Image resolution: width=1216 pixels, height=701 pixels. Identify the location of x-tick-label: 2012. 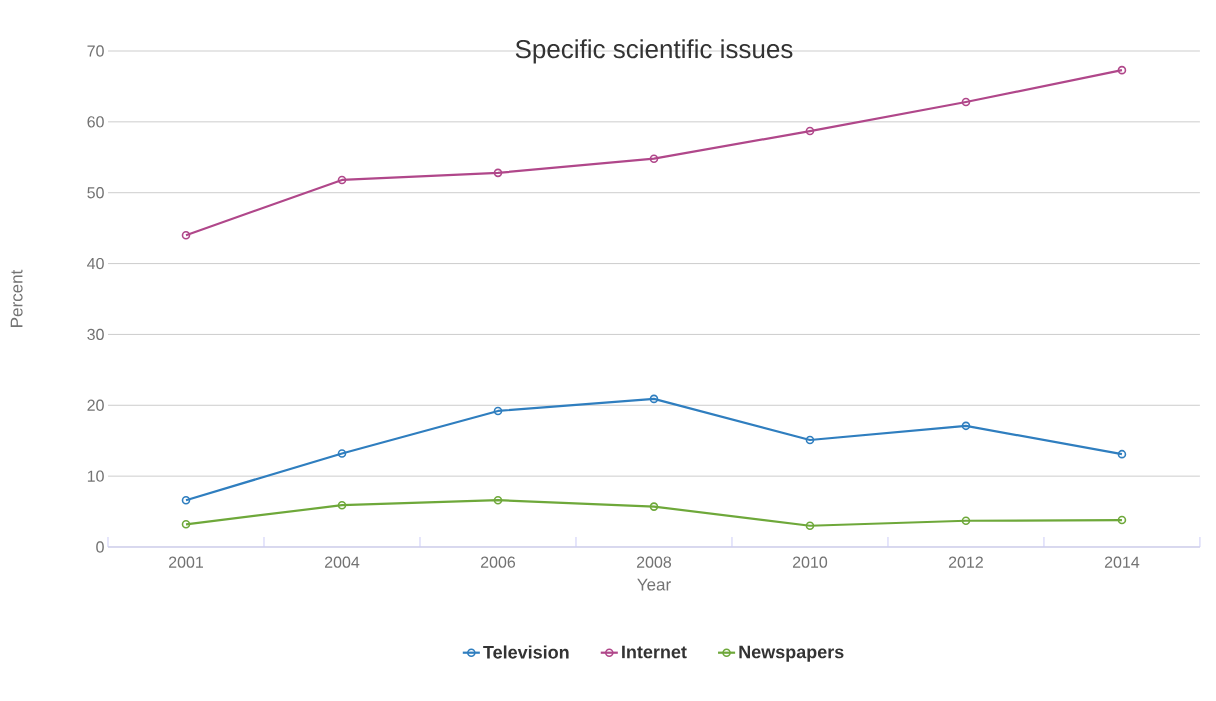
(965, 562).